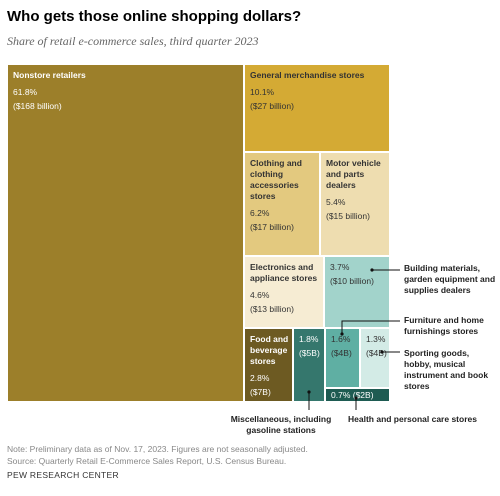 This screenshot has width=500, height=496. I want to click on tile-amount: ($5B), so click(309, 353).